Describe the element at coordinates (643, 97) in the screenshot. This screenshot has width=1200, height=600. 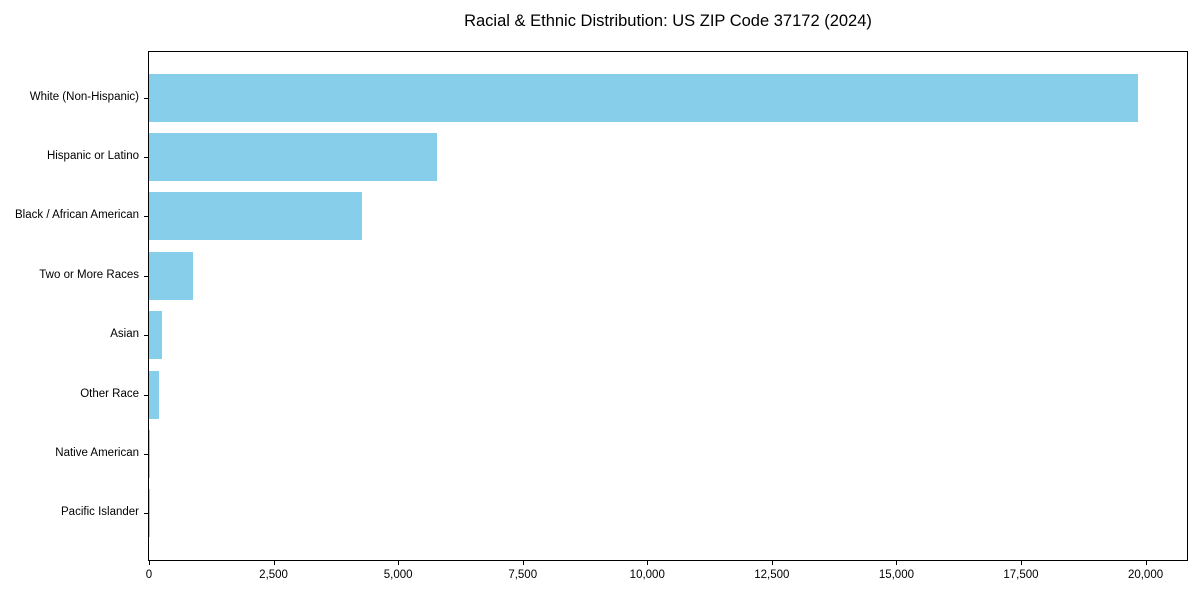
I see `bar-white-non-hispanic` at that location.